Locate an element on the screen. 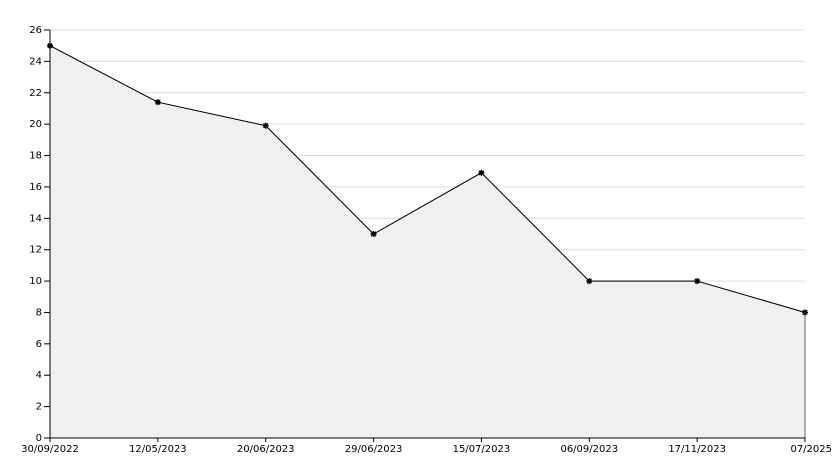  y-tick-label: 20 is located at coordinates (35, 124).